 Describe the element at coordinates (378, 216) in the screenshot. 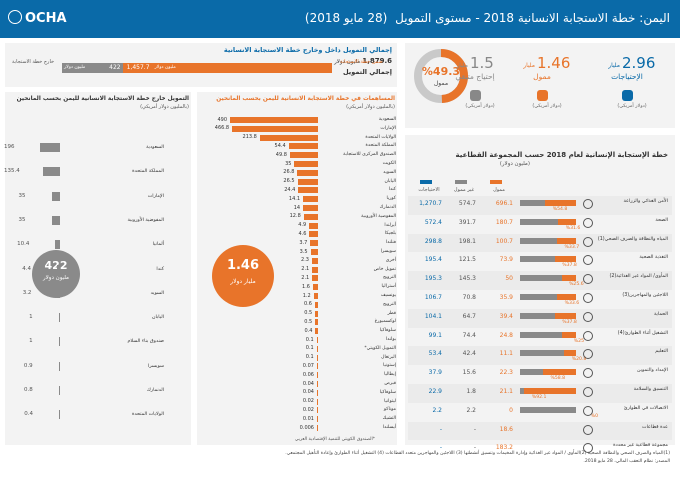

I see `hrp-donor-name: المفوضية الأوروبية` at that location.